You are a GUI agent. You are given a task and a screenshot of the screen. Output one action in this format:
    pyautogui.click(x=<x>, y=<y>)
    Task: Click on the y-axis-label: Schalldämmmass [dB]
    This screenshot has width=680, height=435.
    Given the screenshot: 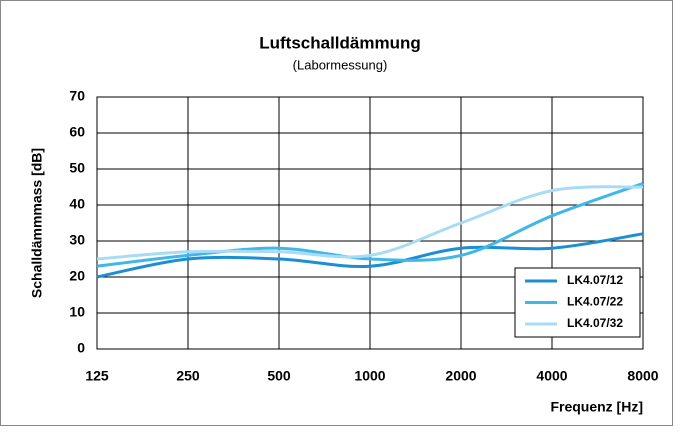 What is the action you would take?
    pyautogui.click(x=37, y=223)
    